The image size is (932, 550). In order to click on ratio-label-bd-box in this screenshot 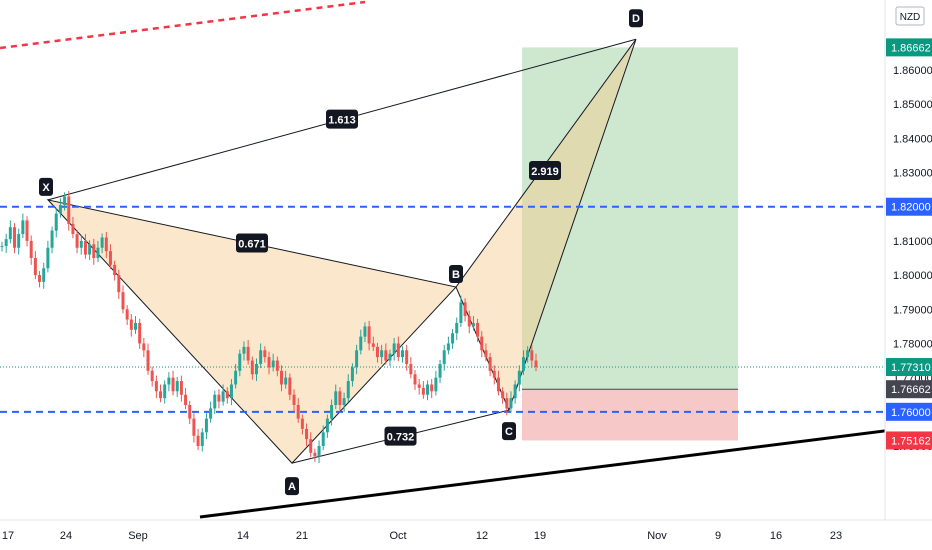, I will do `click(545, 170)`.